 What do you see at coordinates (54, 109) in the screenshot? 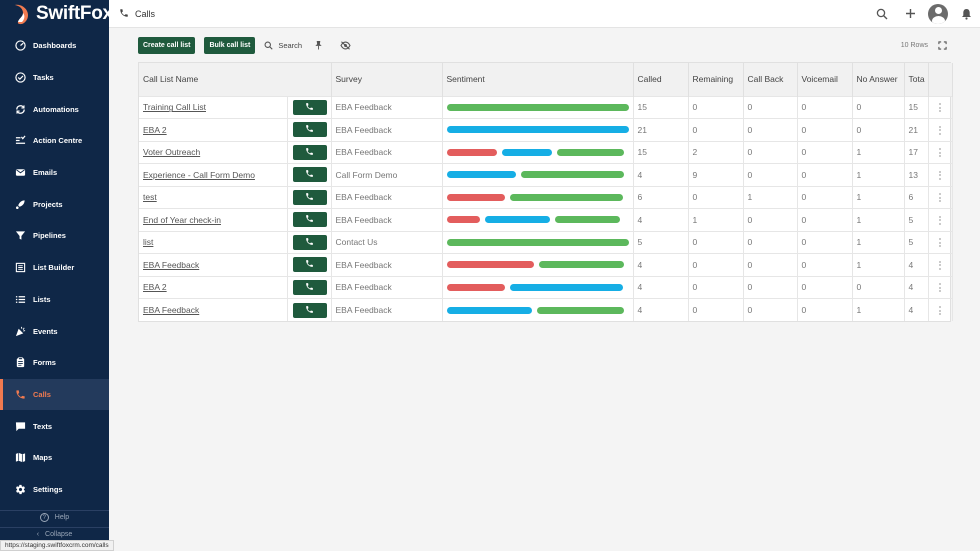
I see `sidebar-item-automations: Automations` at bounding box center [54, 109].